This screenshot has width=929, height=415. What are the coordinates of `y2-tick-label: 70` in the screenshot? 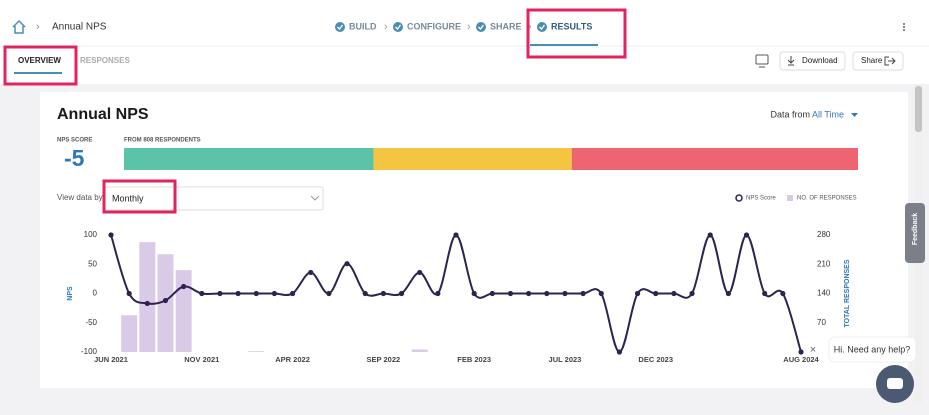 It's located at (821, 322).